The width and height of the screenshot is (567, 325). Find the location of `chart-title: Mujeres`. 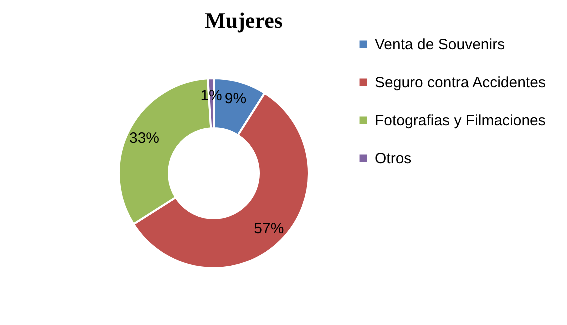

chart-title: Mujeres is located at coordinates (244, 20).